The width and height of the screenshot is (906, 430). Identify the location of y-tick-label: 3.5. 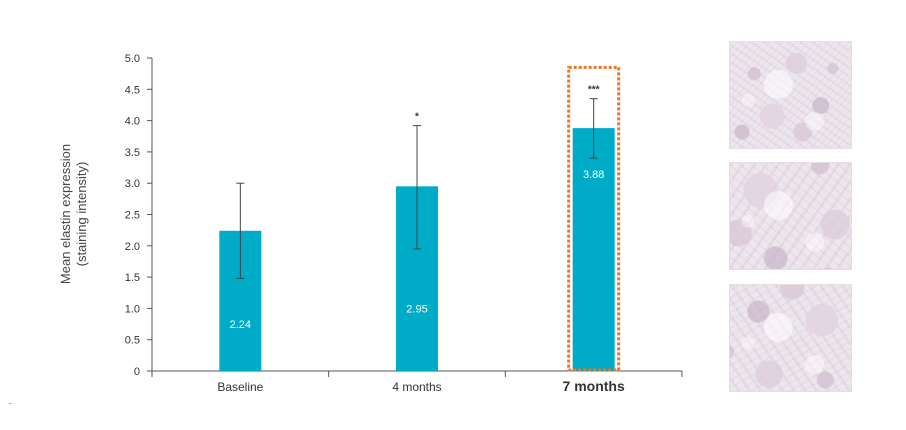
(132, 153).